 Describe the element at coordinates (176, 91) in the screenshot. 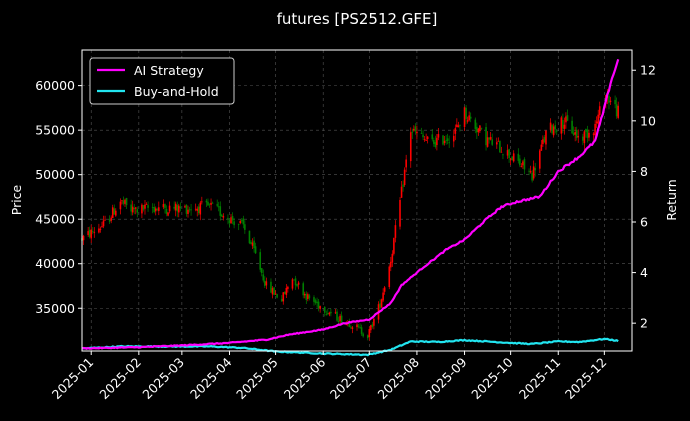

I see `legend-label-buy-and-hold: Buy-and-Hold` at that location.